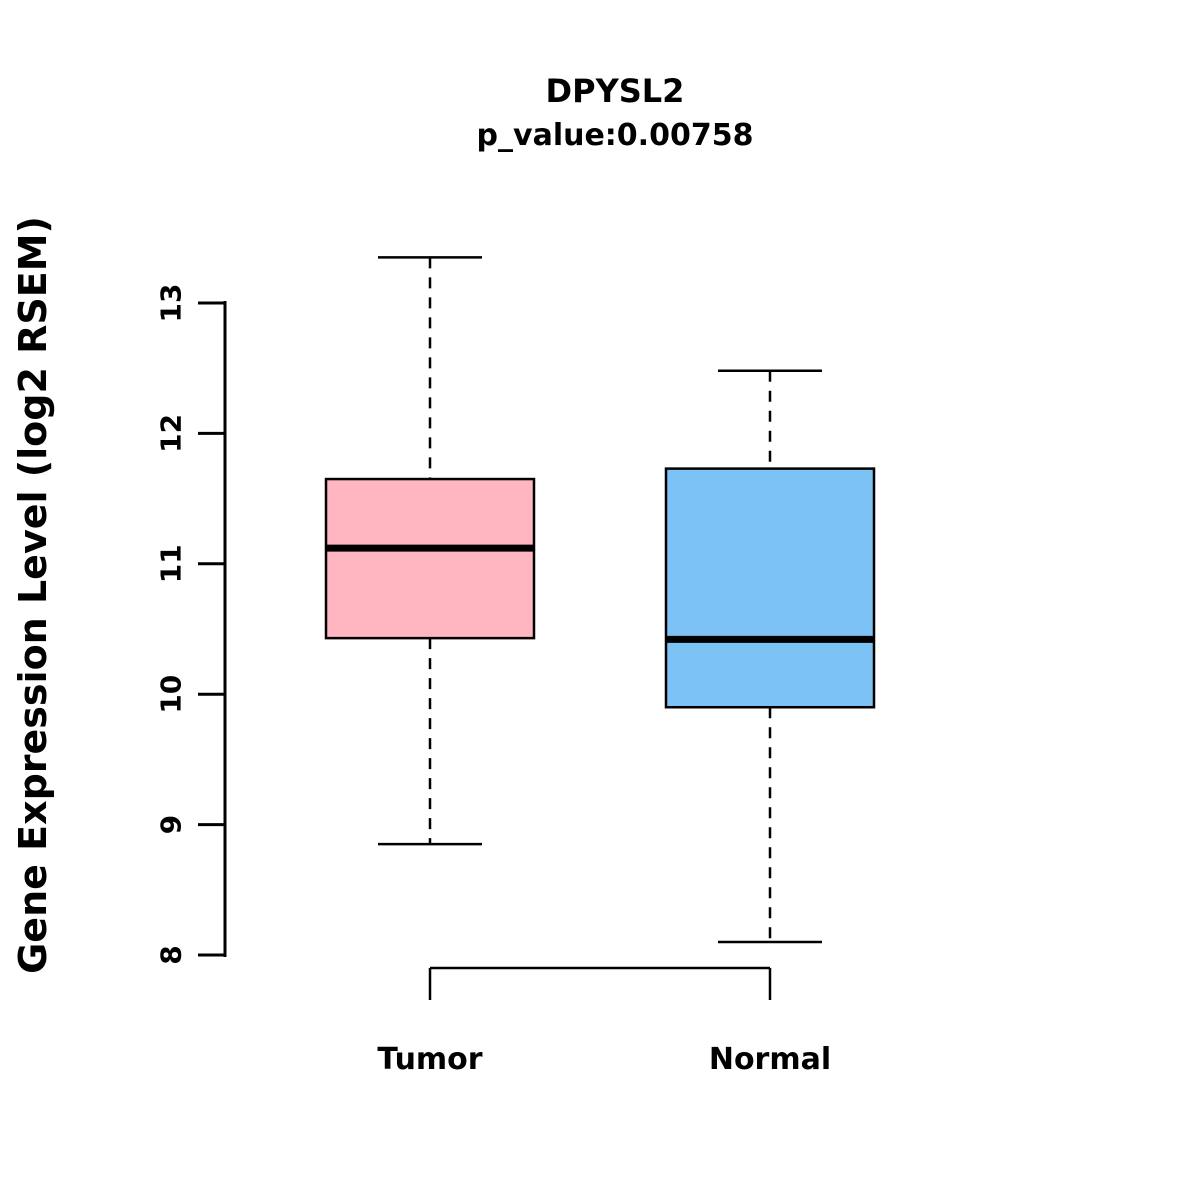 This screenshot has height=1200, width=1200. Describe the element at coordinates (171, 433) in the screenshot. I see `y-tick-label: 12` at that location.